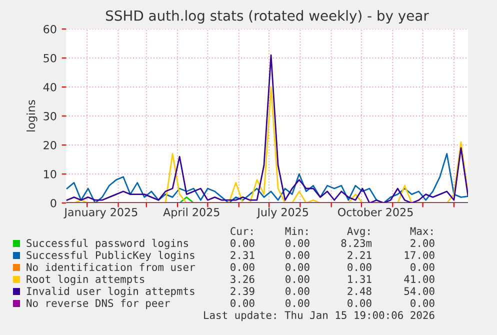  I want to click on y-tick-label: 40, so click(49, 87).